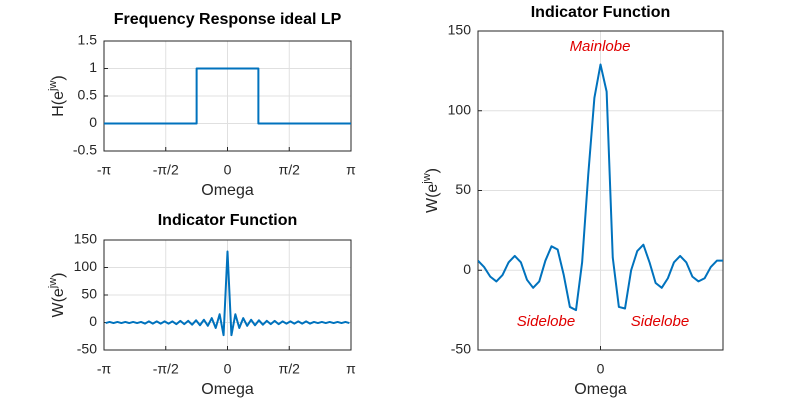  Describe the element at coordinates (93, 67) in the screenshot. I see `y-tick-label: 1` at that location.